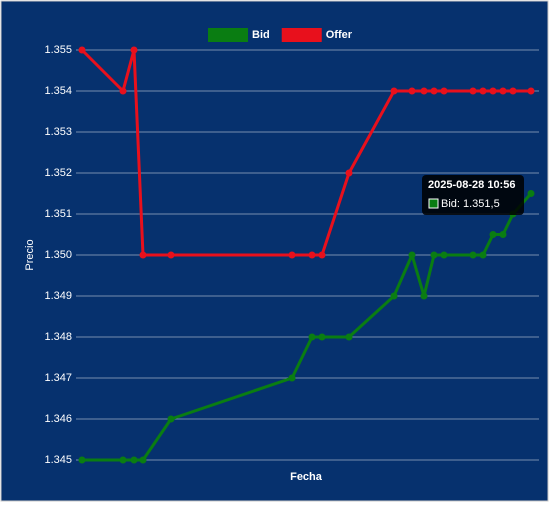 Image resolution: width=550 pixels, height=508 pixels. I want to click on y-tick-label: 1.353, so click(58, 132).